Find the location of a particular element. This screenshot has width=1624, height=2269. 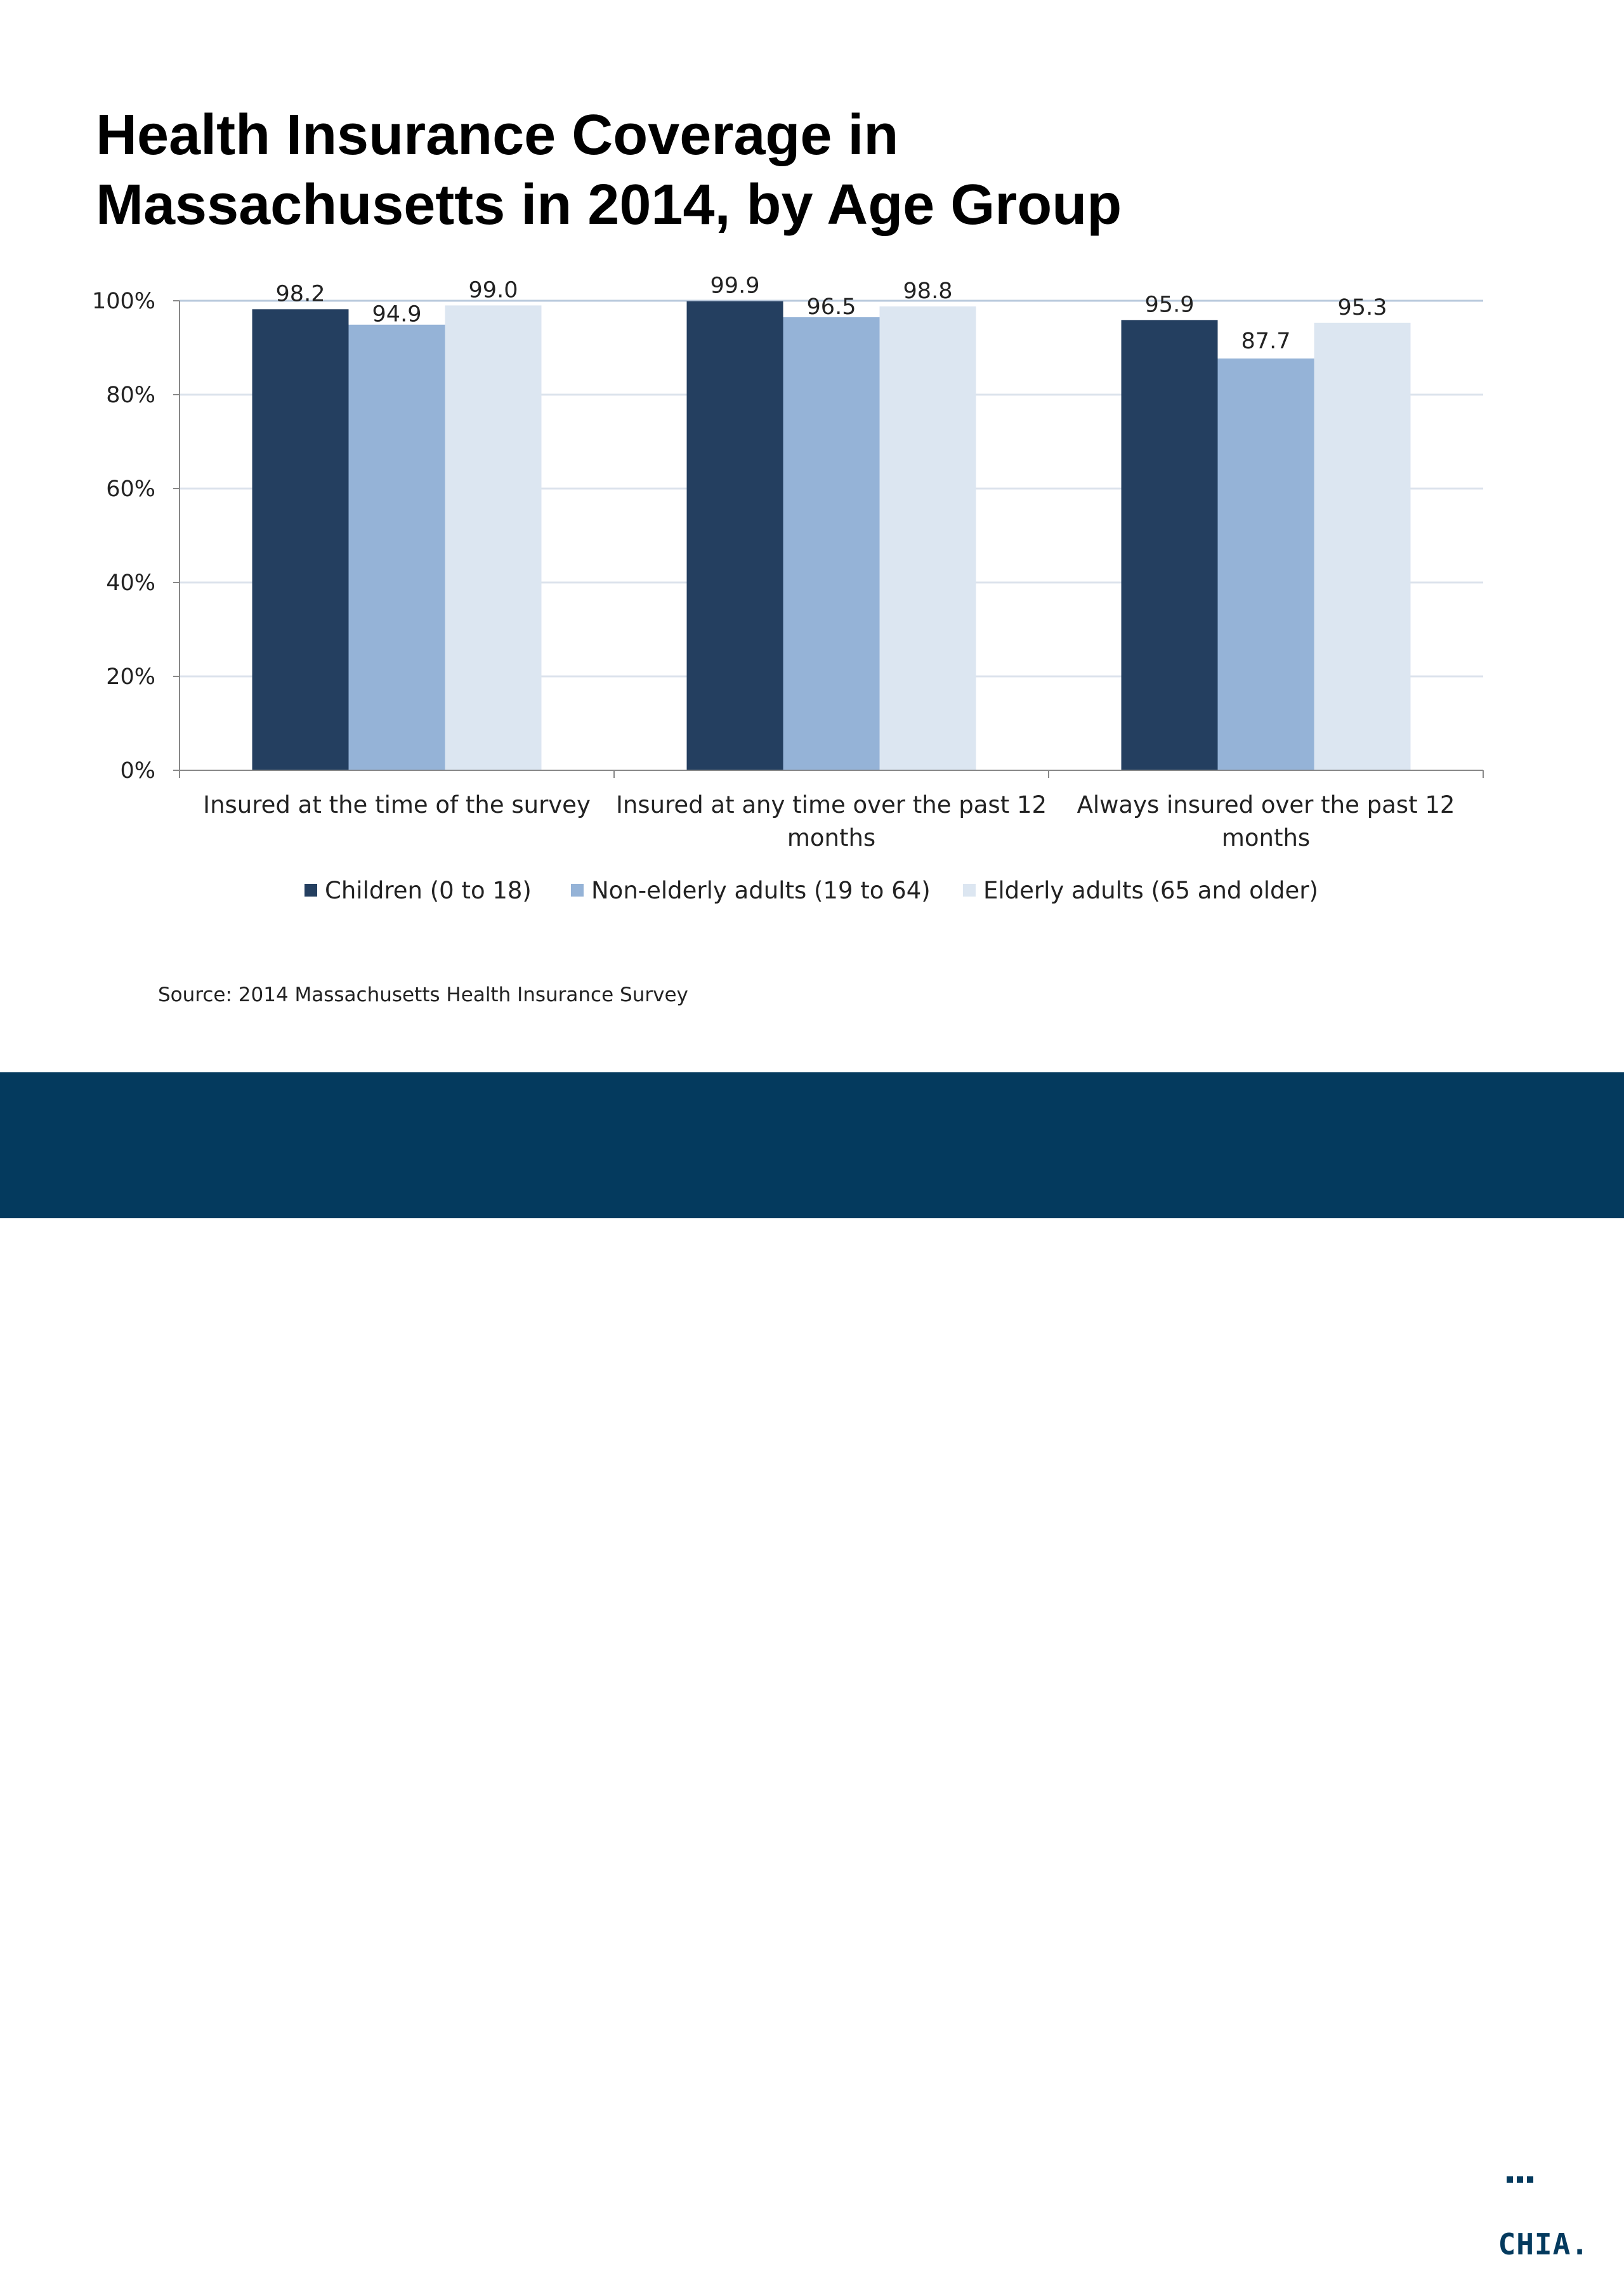

y-tick-label: 100% is located at coordinates (123, 301).